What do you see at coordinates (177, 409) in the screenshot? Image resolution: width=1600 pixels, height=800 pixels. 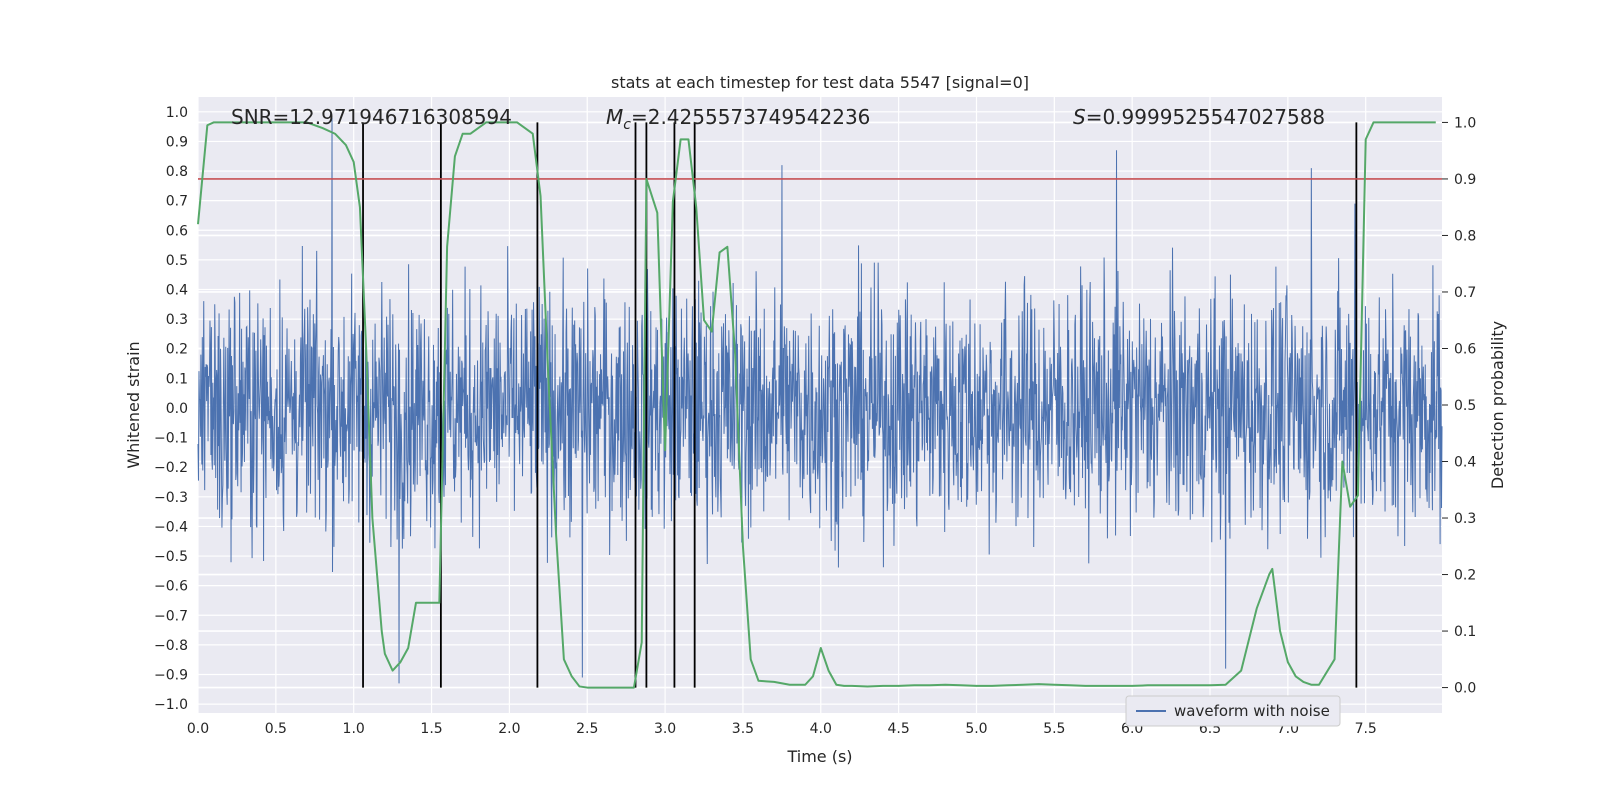 I see `y-left-tick-label: 0.0` at bounding box center [177, 409].